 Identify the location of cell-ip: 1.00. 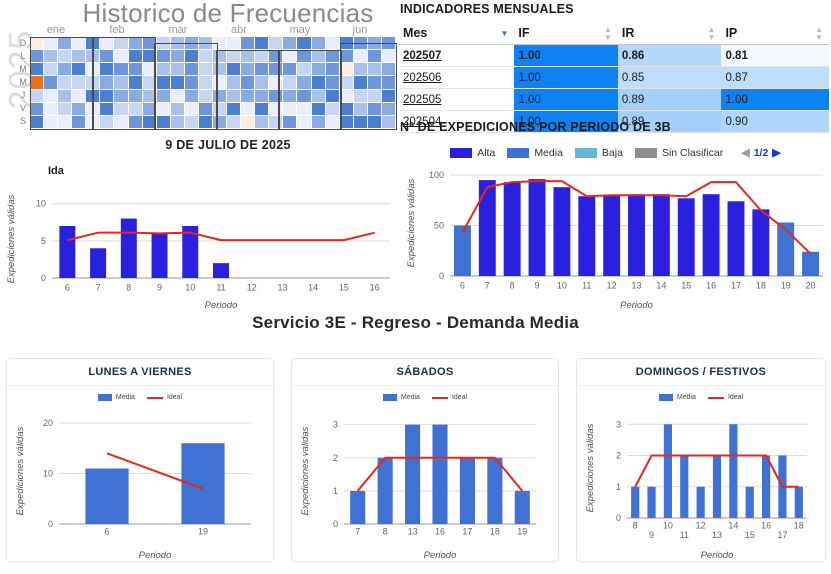
(775, 99).